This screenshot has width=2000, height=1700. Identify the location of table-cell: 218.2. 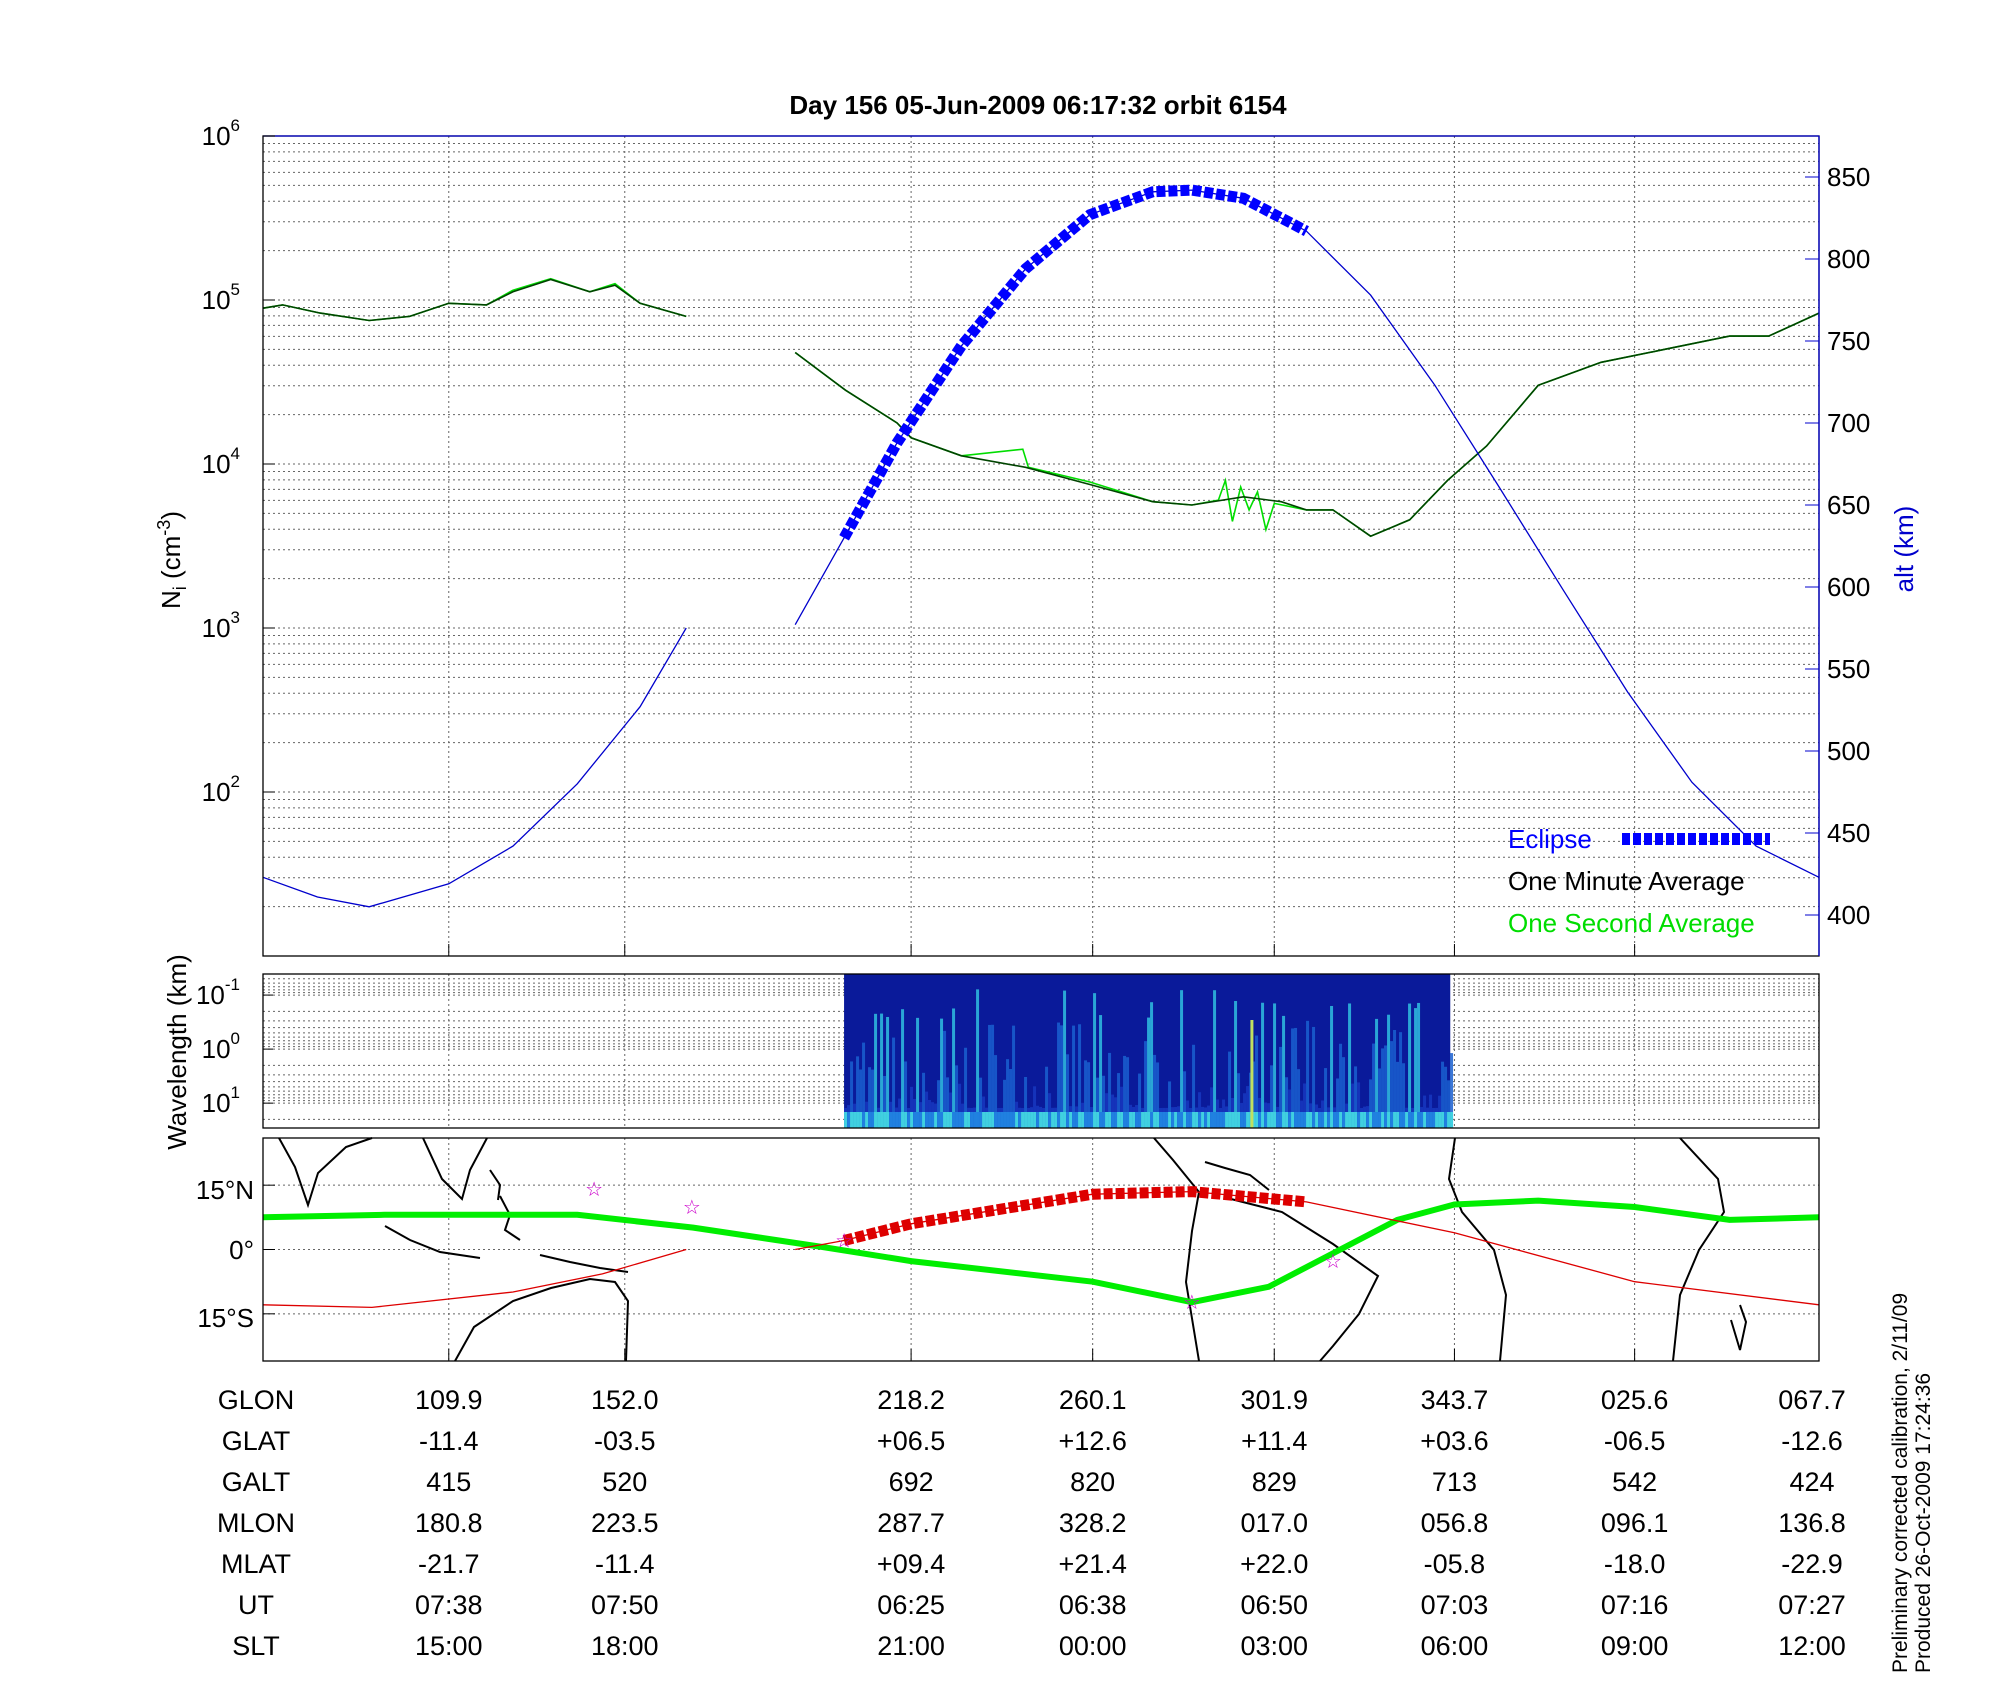
(911, 1400).